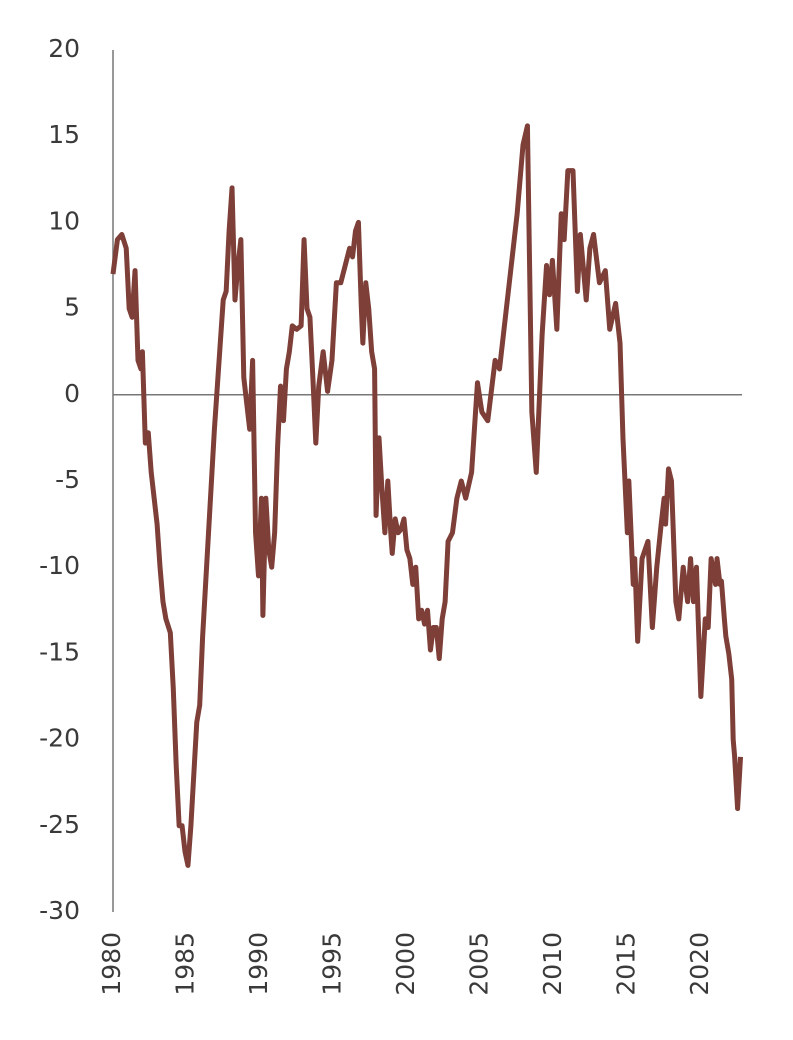  Describe the element at coordinates (184, 964) in the screenshot. I see `x-tick-label: 1985` at that location.